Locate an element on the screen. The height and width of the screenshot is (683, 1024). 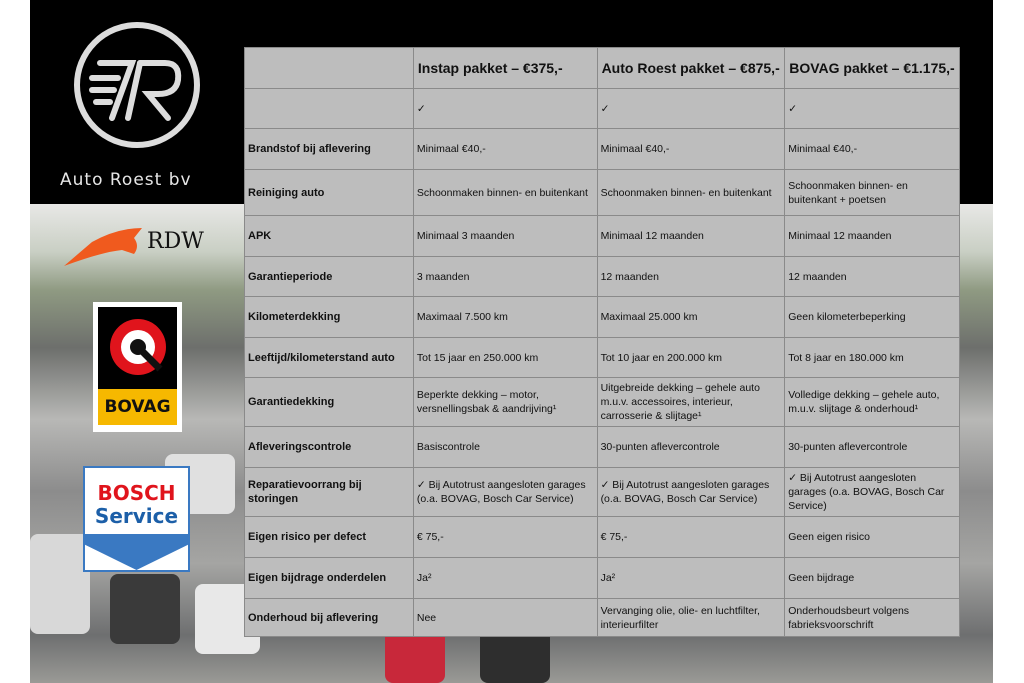
row-label: Reiniging auto is located at coordinates (329, 192).